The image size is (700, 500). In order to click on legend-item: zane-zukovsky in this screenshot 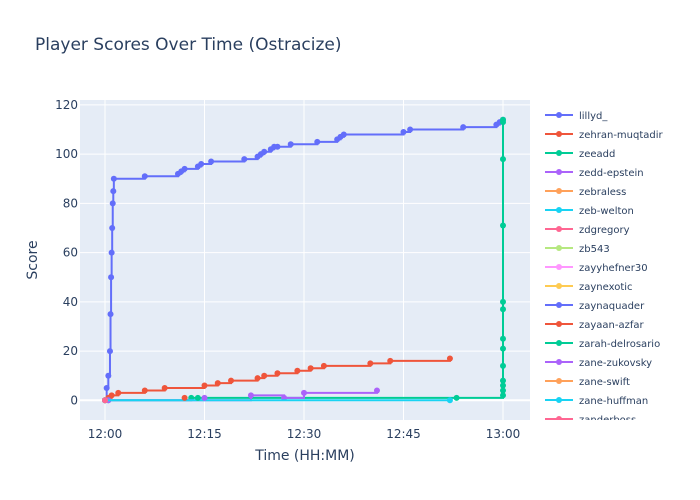, I will do `click(598, 363)`.